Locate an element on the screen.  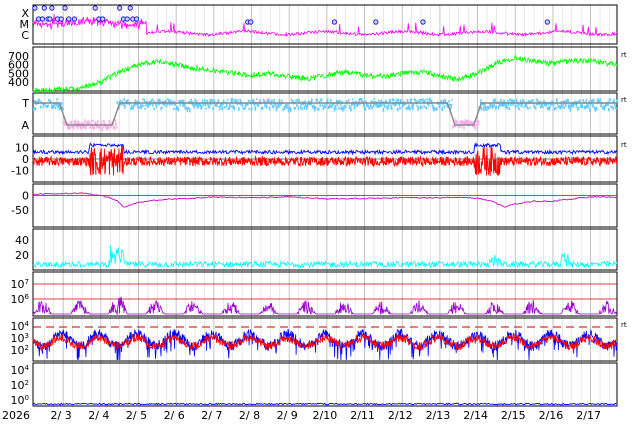
density-line is located at coordinates (325, 257).